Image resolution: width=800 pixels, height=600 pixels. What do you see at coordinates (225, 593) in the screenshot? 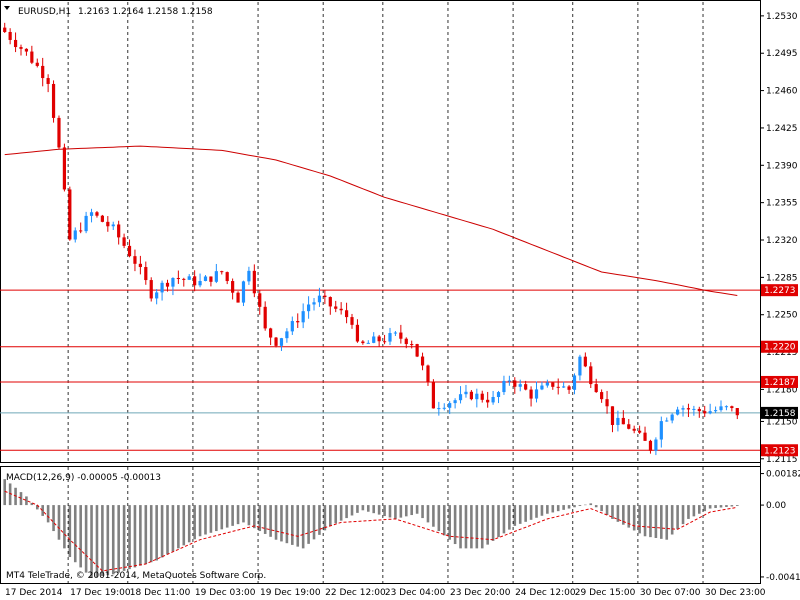
I see `x-tick-label: 19 Dec 03:00` at bounding box center [225, 593].